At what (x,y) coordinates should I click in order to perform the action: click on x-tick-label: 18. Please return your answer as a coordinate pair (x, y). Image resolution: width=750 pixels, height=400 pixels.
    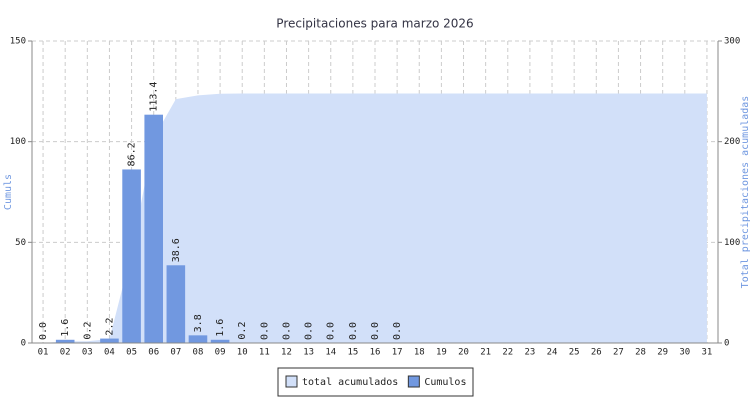
    Looking at the image, I should click on (419, 353).